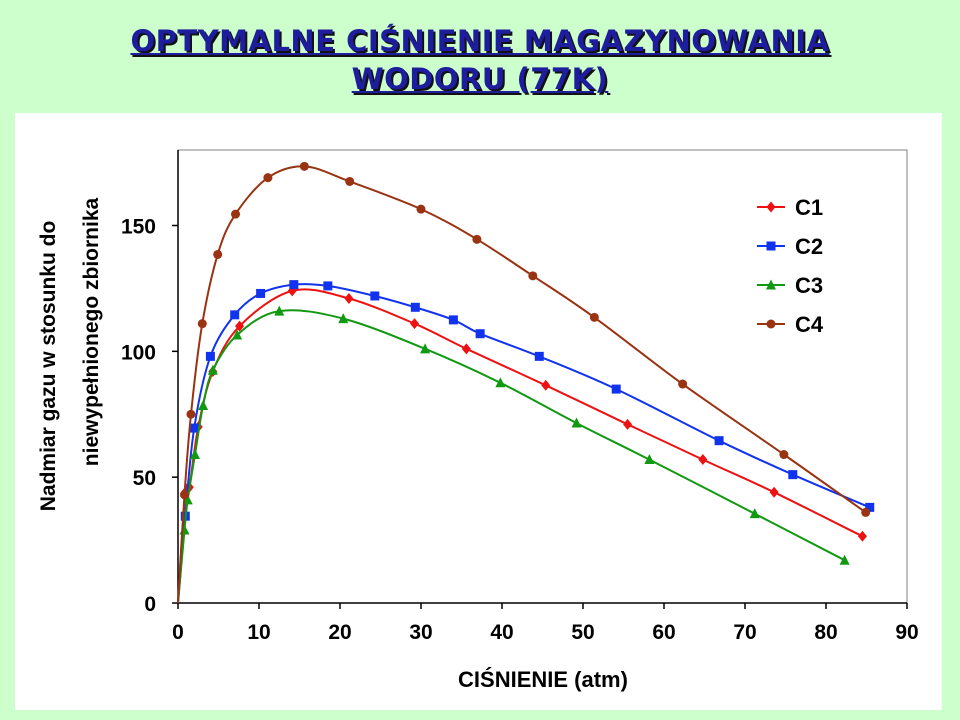  What do you see at coordinates (771, 207) in the screenshot?
I see `legend-marker-c1` at bounding box center [771, 207].